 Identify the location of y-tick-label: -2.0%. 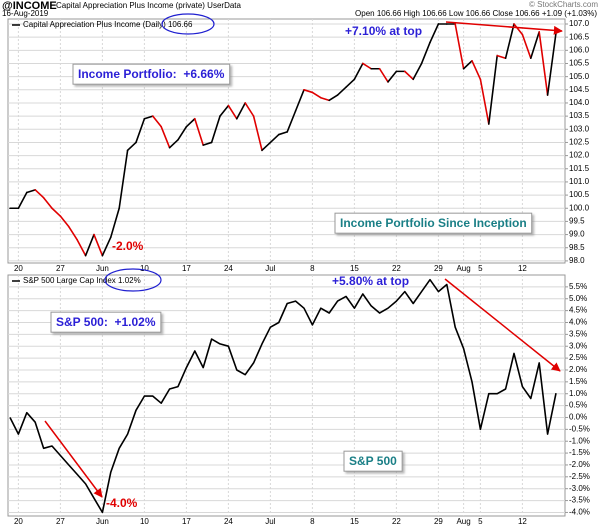
(579, 464).